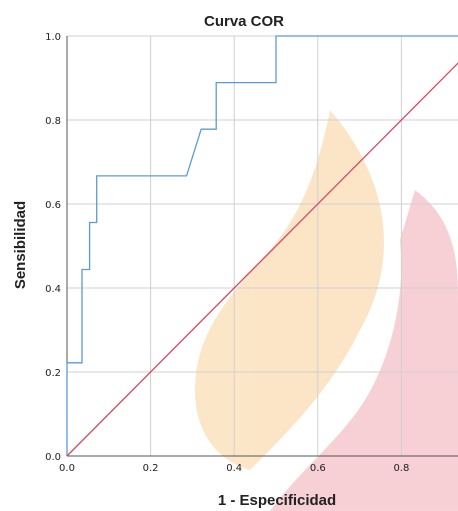 The height and width of the screenshot is (511, 458). Describe the element at coordinates (20, 245) in the screenshot. I see `y-axis-label: Sensibilidad` at that location.